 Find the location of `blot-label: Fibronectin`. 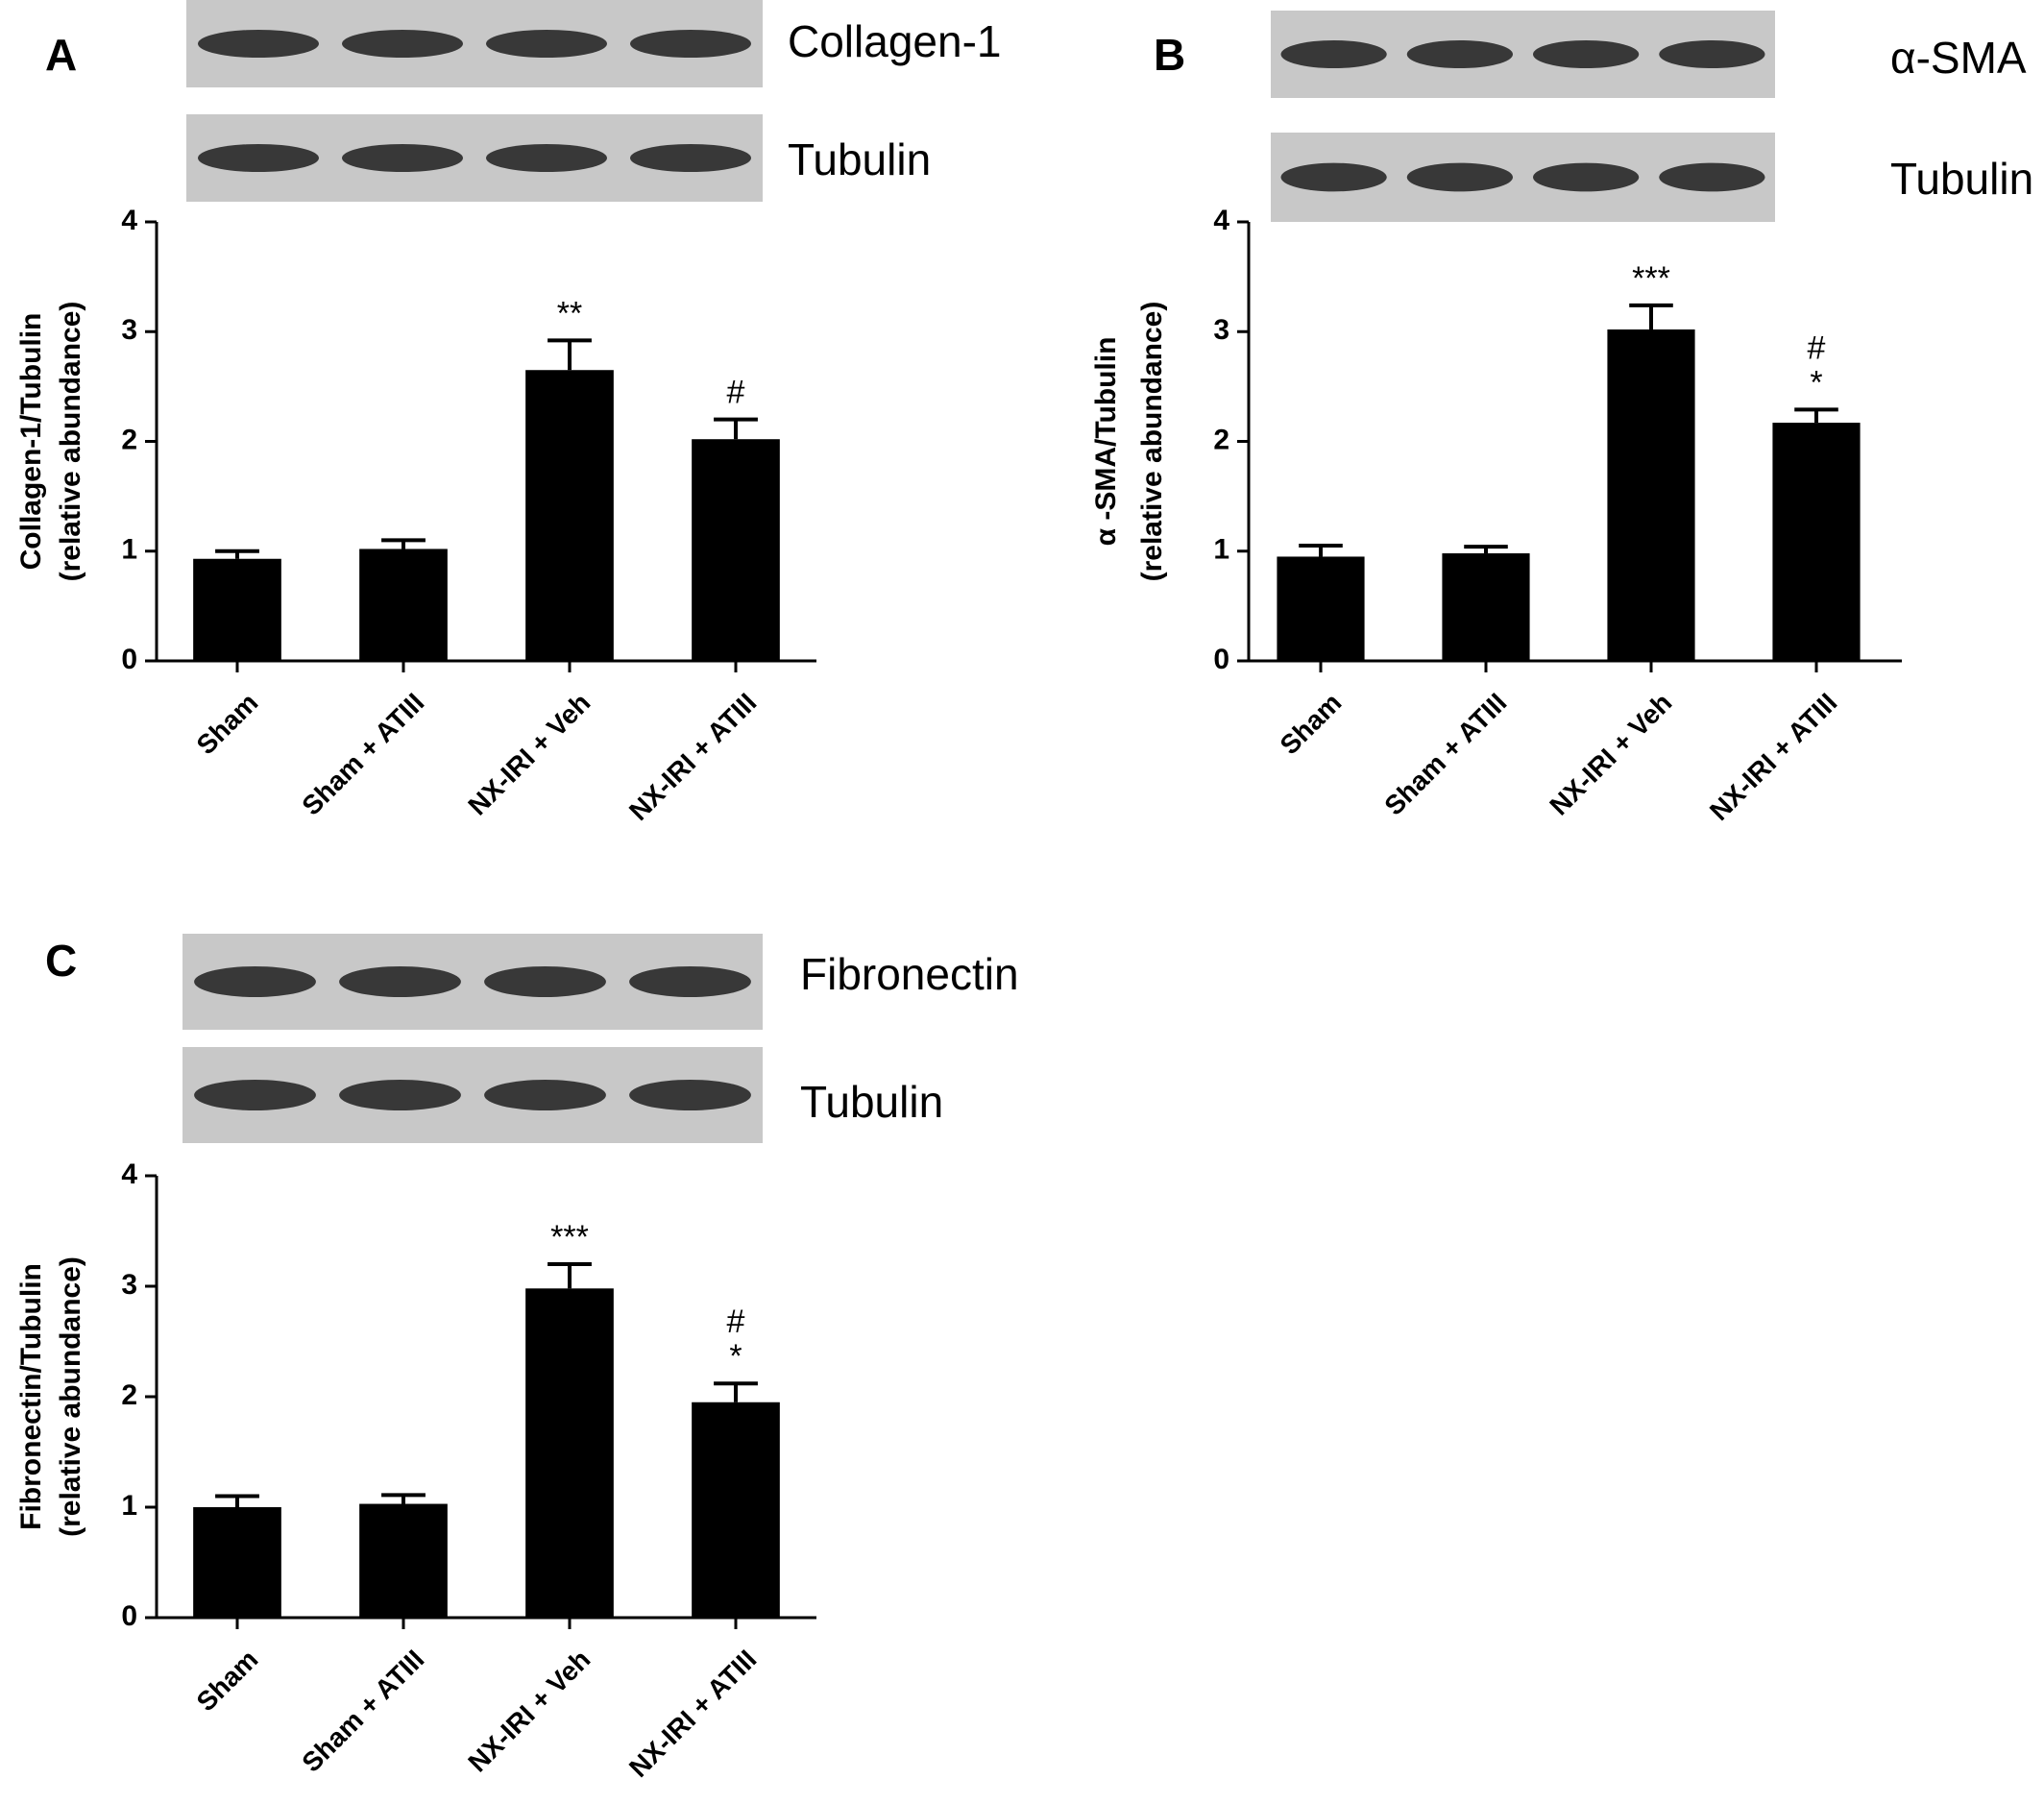

blot-label: Fibronectin is located at coordinates (909, 974).